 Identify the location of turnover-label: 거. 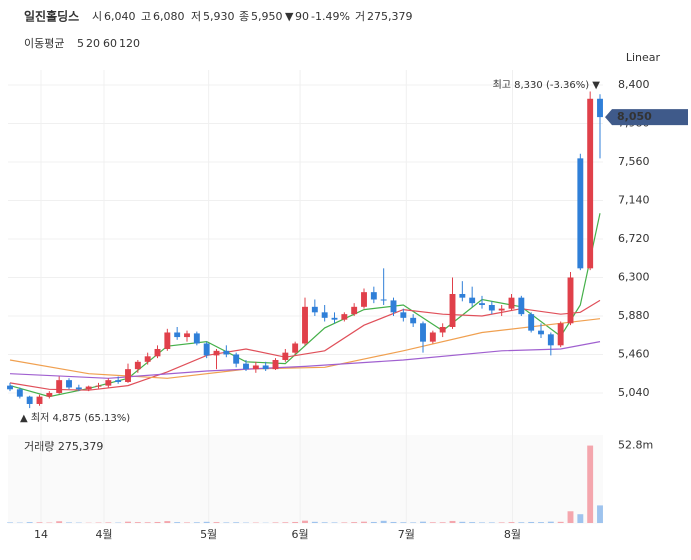
(360, 16).